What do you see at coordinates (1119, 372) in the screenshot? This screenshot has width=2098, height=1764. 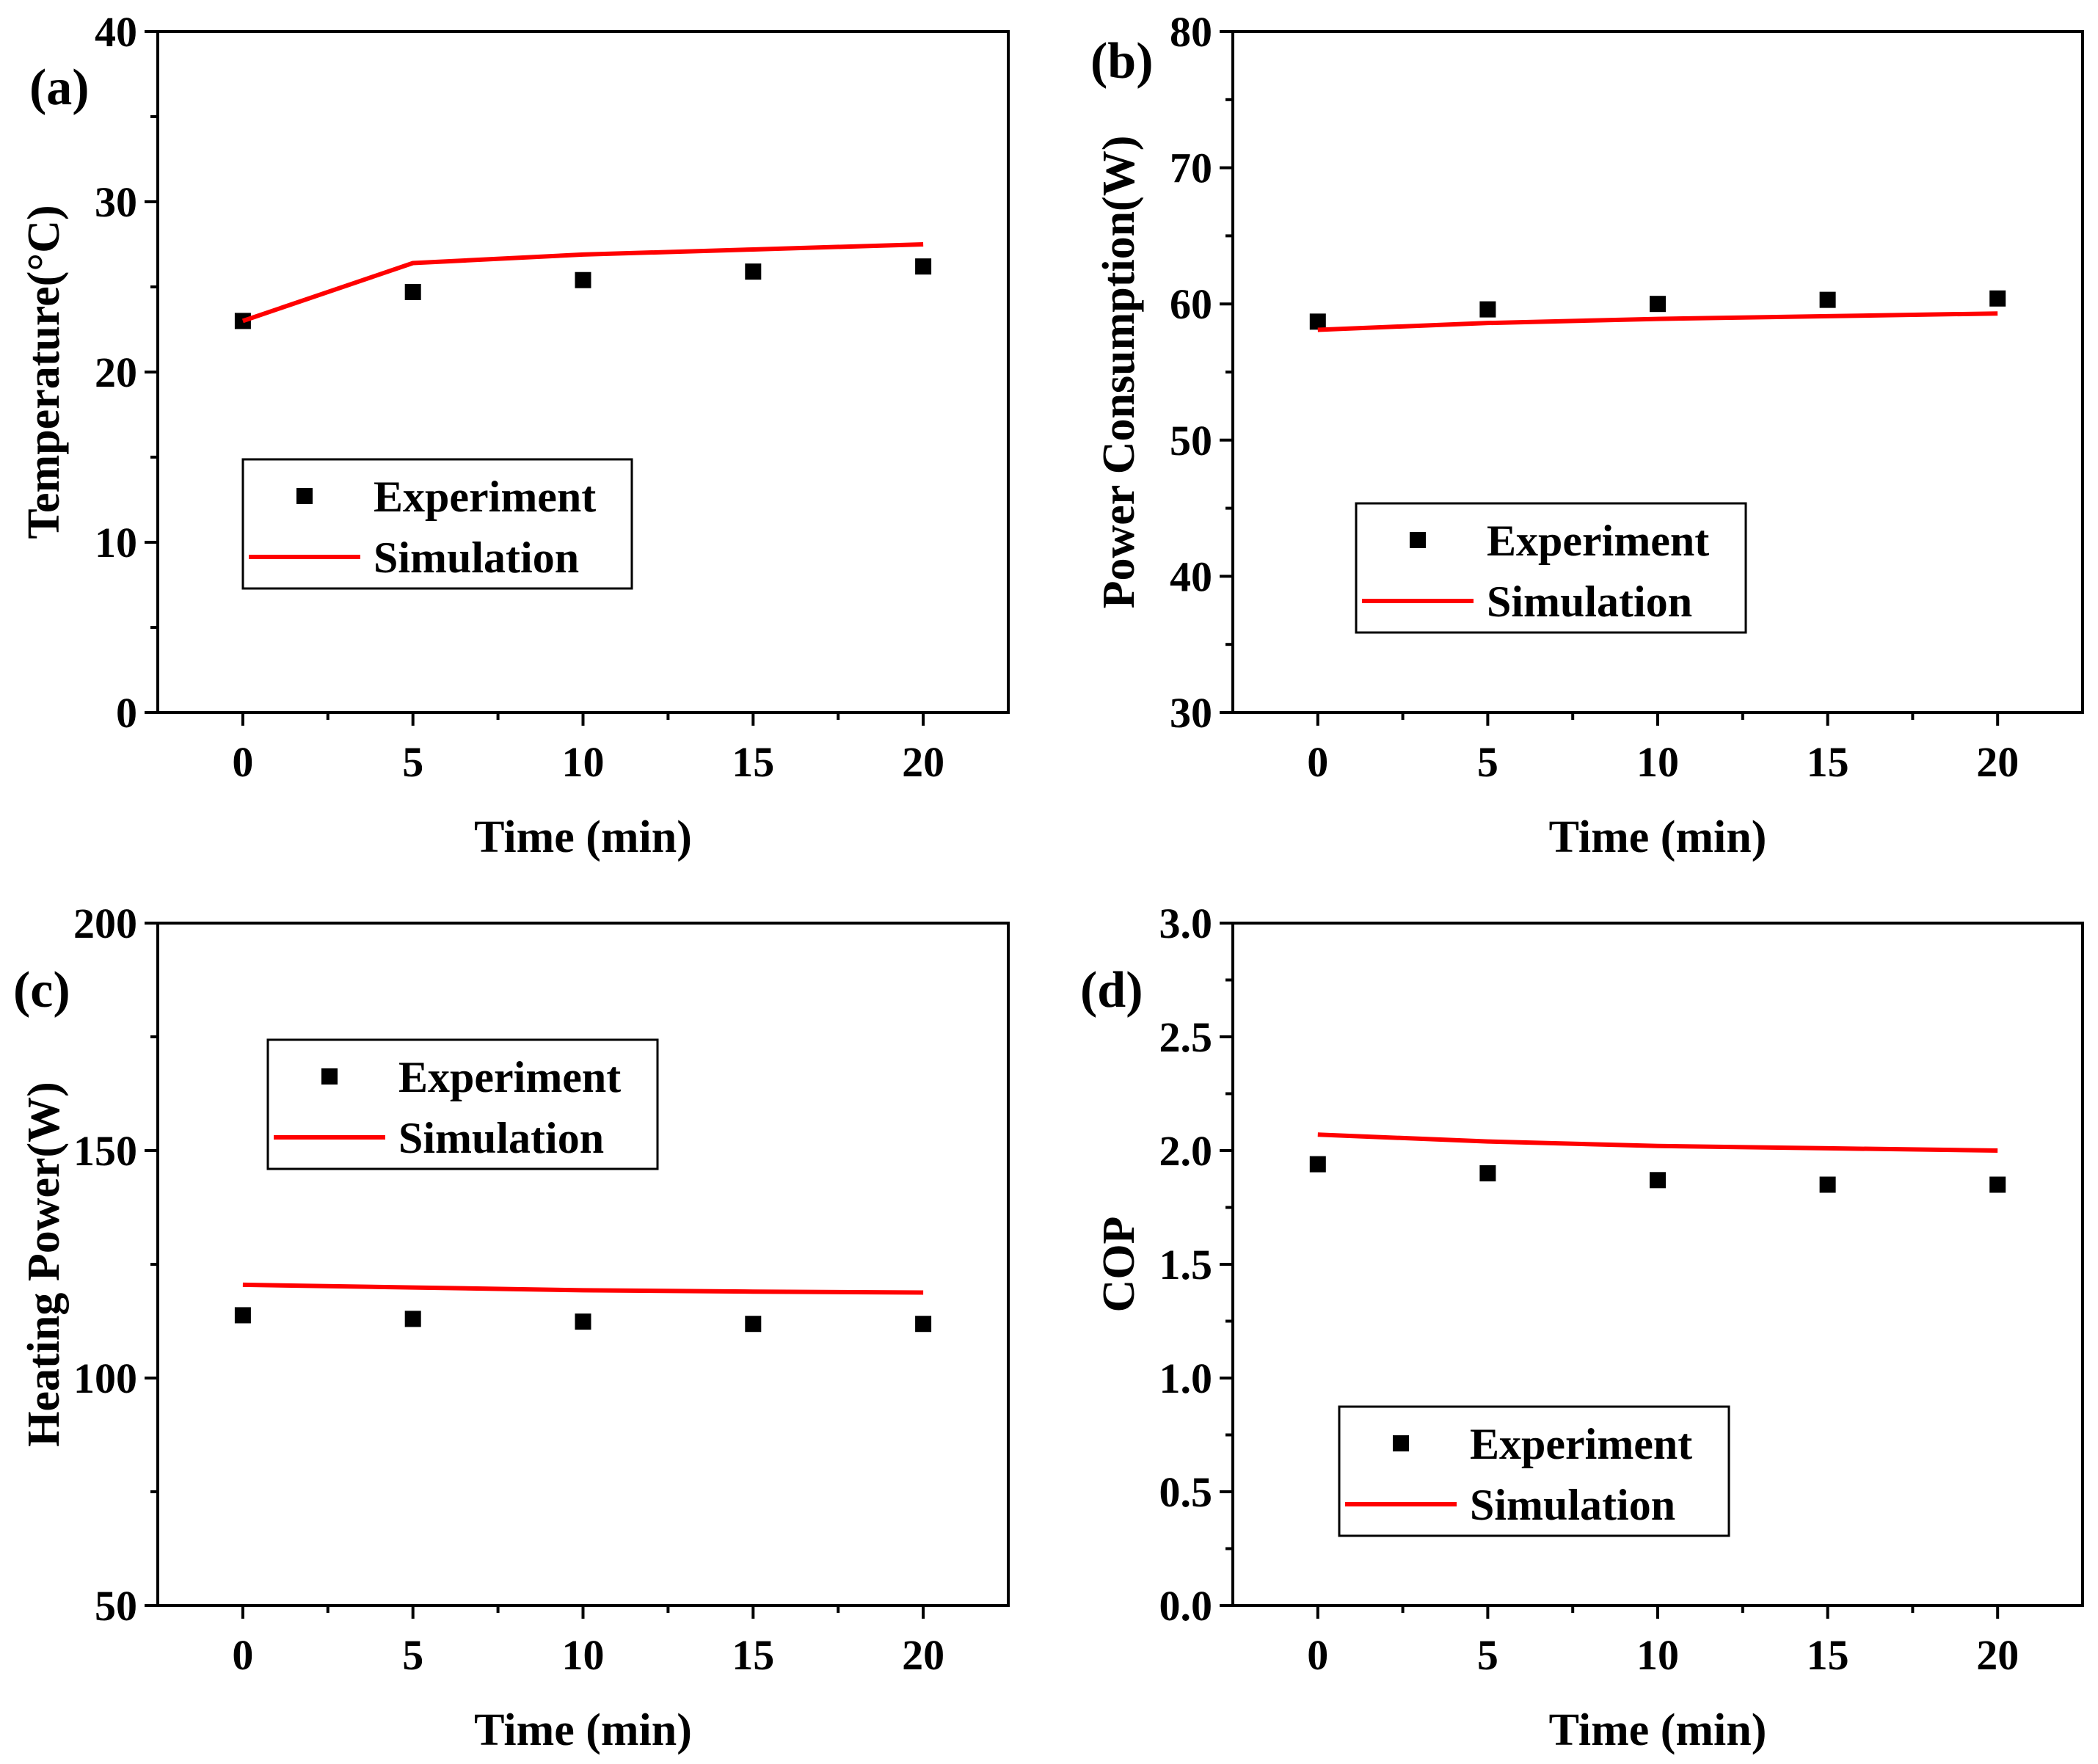 I see `y-axis-label: Power Consumption(W)` at bounding box center [1119, 372].